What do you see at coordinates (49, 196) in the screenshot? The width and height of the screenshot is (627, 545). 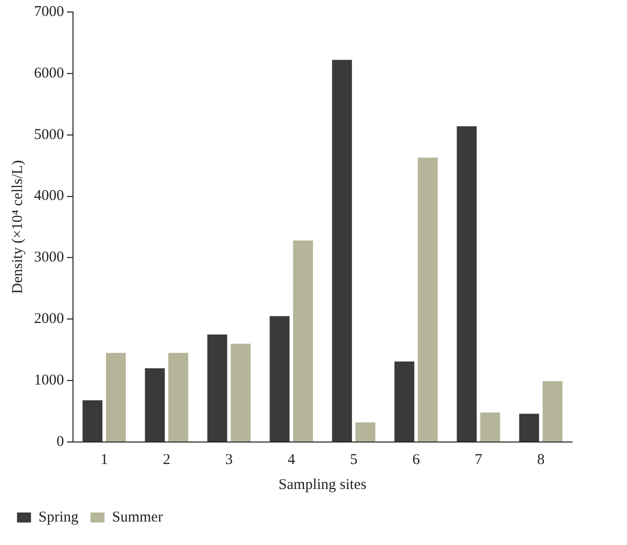 I see `y-tick-label: 4000` at bounding box center [49, 196].